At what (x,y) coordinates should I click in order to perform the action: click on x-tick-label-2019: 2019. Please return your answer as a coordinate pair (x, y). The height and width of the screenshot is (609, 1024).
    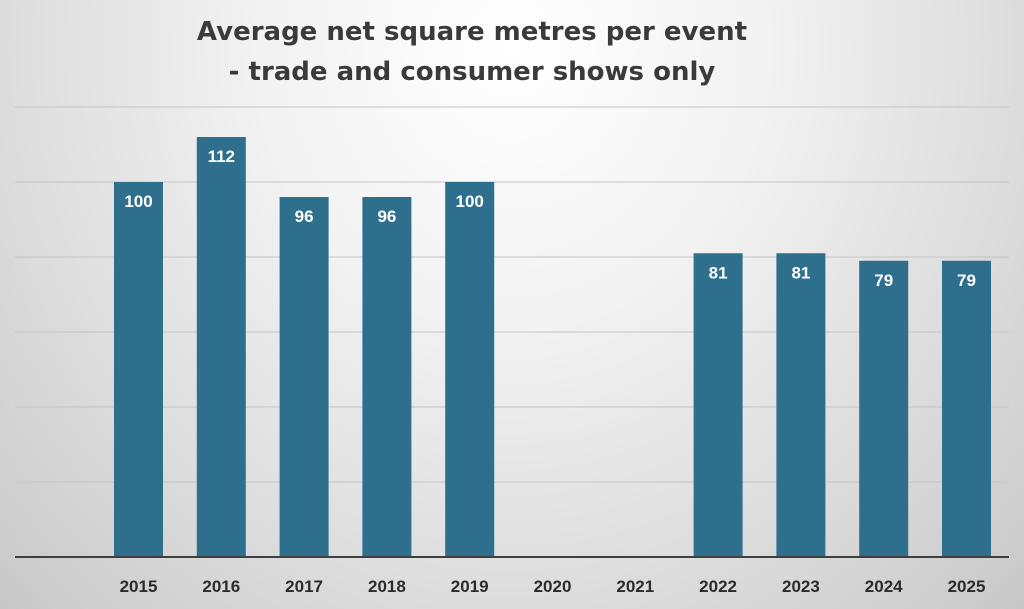
    Looking at the image, I should click on (470, 586).